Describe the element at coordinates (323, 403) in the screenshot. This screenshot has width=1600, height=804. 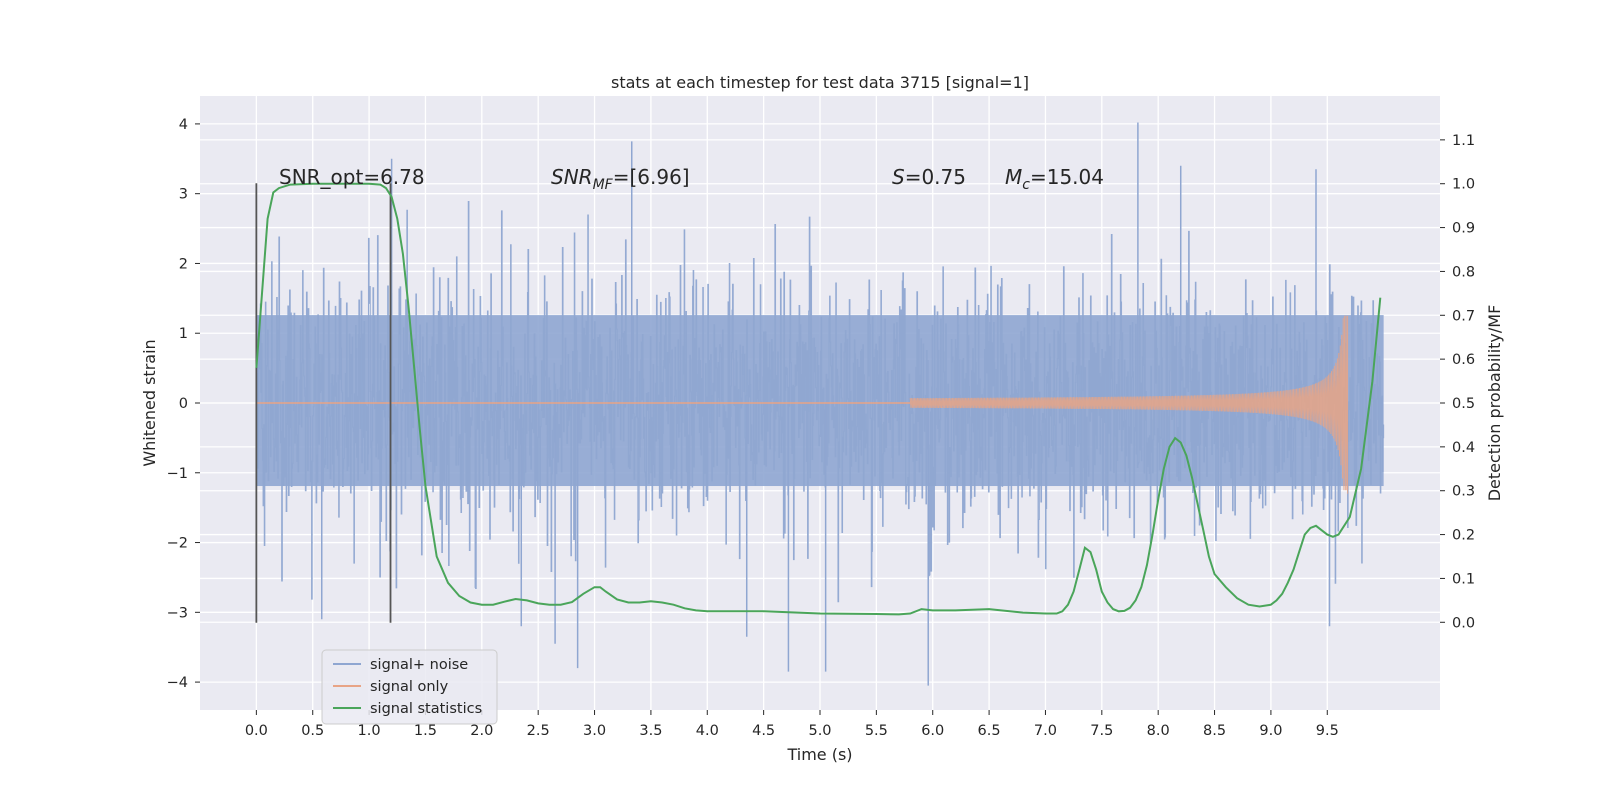
I see `vertical-markers` at that location.